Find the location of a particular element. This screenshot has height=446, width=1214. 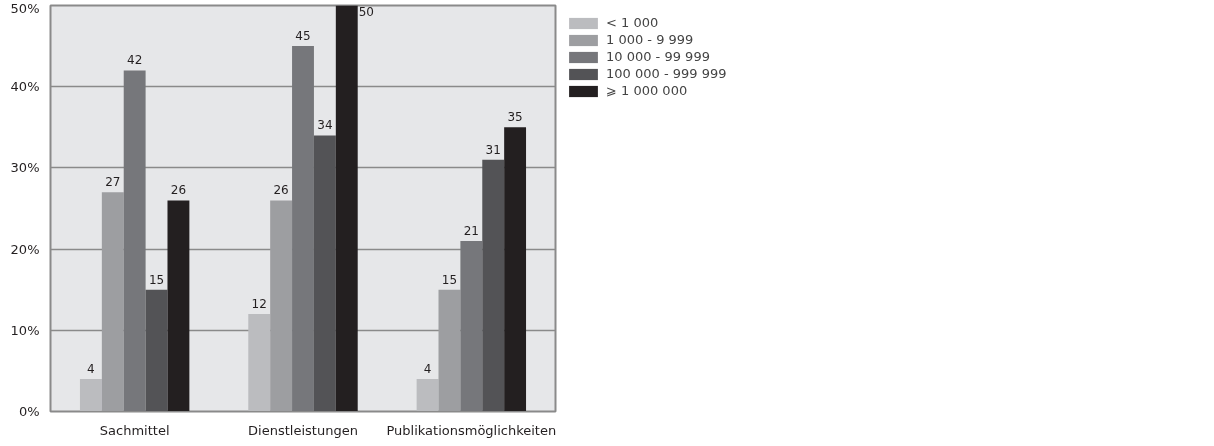

legend-label: ⩾ 1 000 000 is located at coordinates (647, 90).